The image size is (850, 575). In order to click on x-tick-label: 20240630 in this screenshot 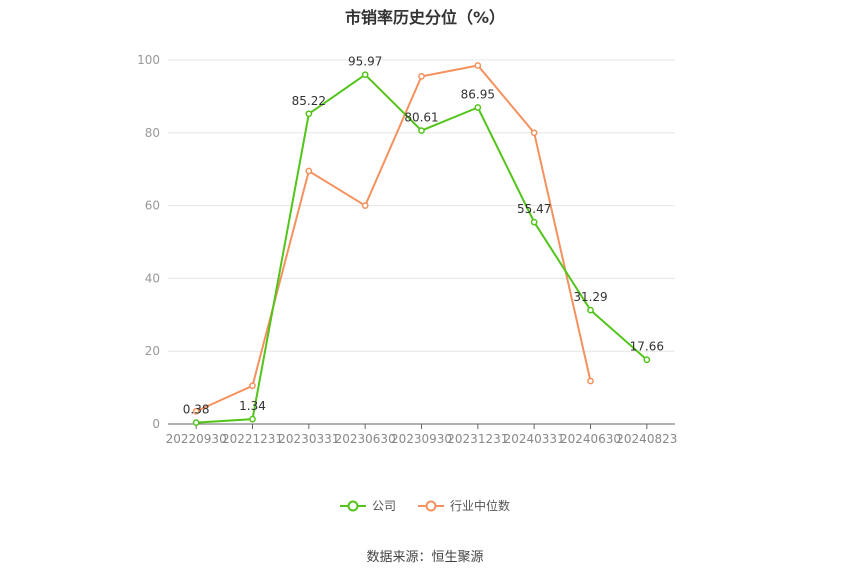, I will do `click(590, 439)`.